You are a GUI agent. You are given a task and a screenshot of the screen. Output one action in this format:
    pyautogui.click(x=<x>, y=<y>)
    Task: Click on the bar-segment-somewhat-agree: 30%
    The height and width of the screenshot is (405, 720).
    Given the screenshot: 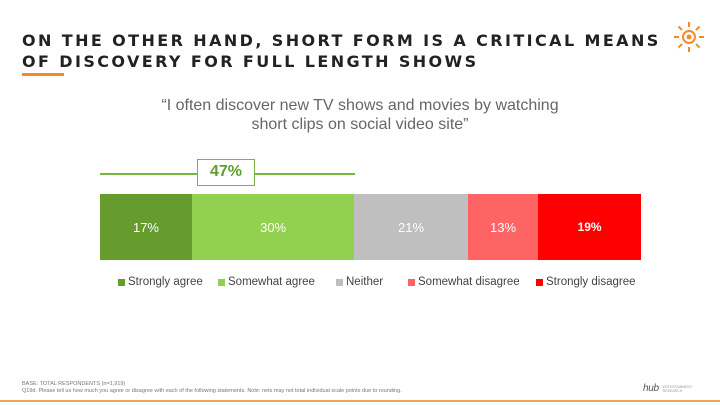 What is the action you would take?
    pyautogui.click(x=273, y=227)
    